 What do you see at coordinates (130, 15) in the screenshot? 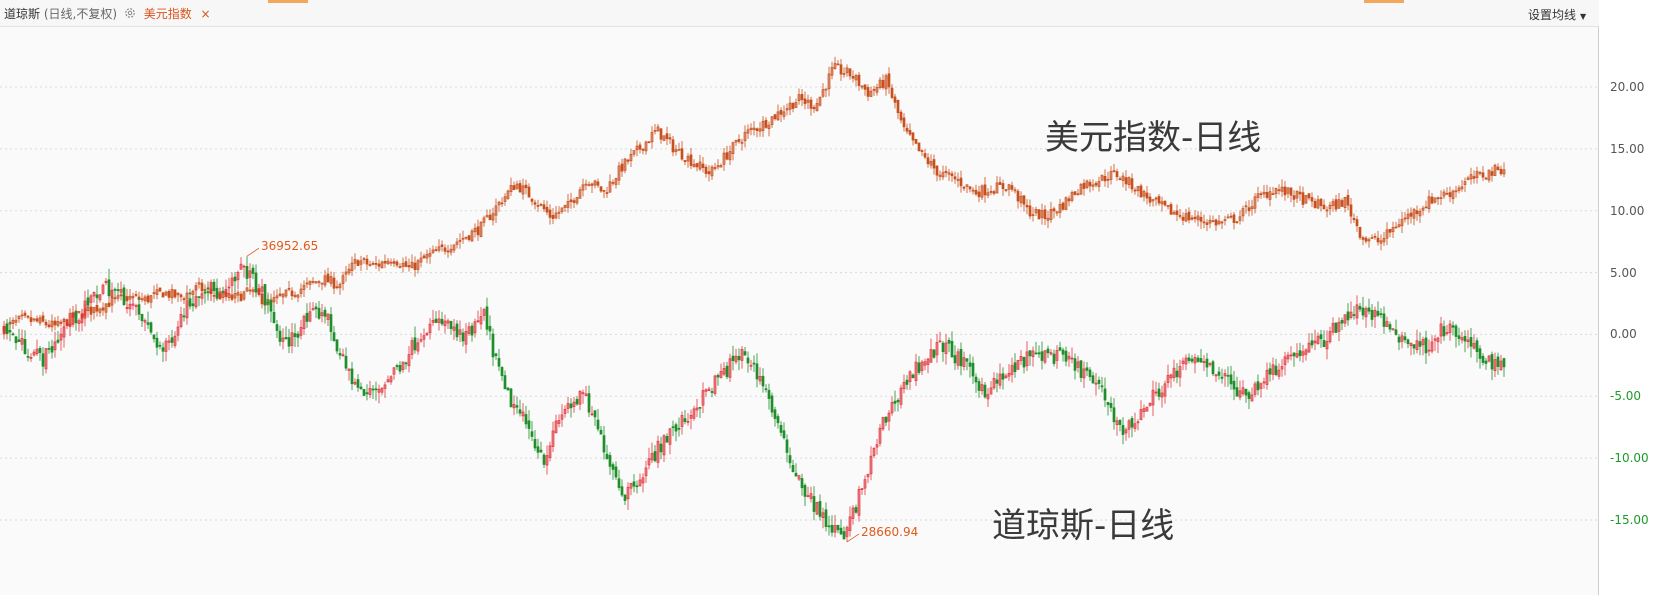
I see `gear-icon` at bounding box center [130, 15].